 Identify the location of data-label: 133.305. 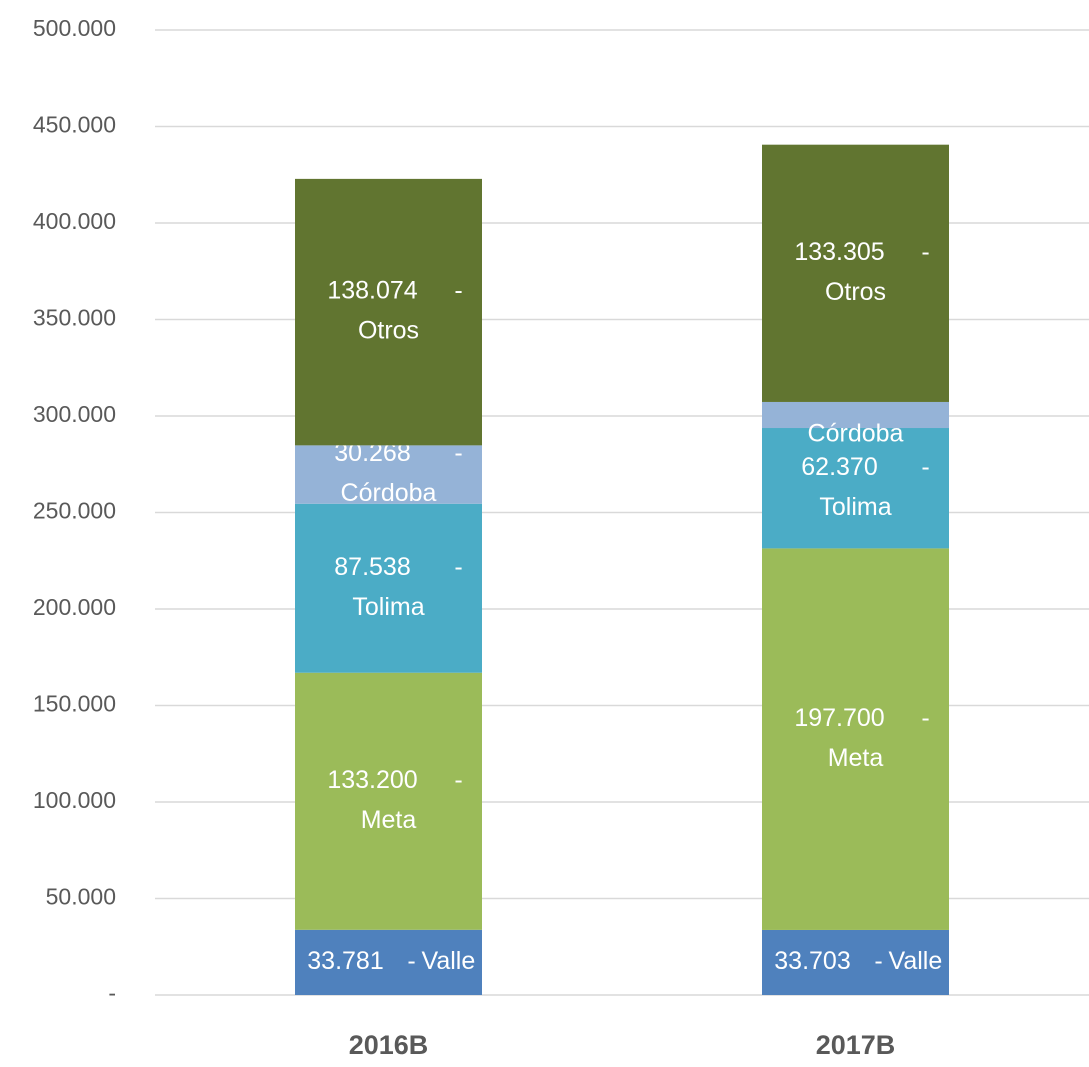
(839, 252).